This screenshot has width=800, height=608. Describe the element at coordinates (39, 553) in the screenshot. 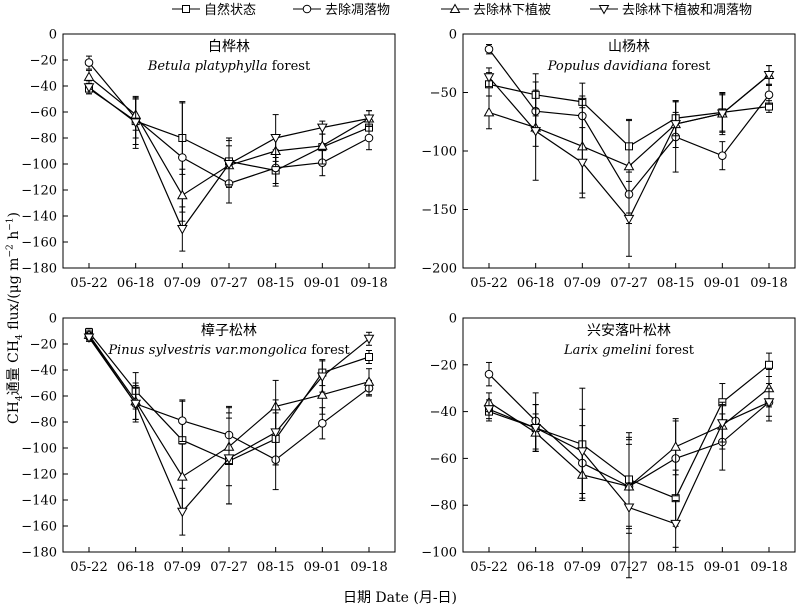

I see `y-tick-label: −180` at that location.